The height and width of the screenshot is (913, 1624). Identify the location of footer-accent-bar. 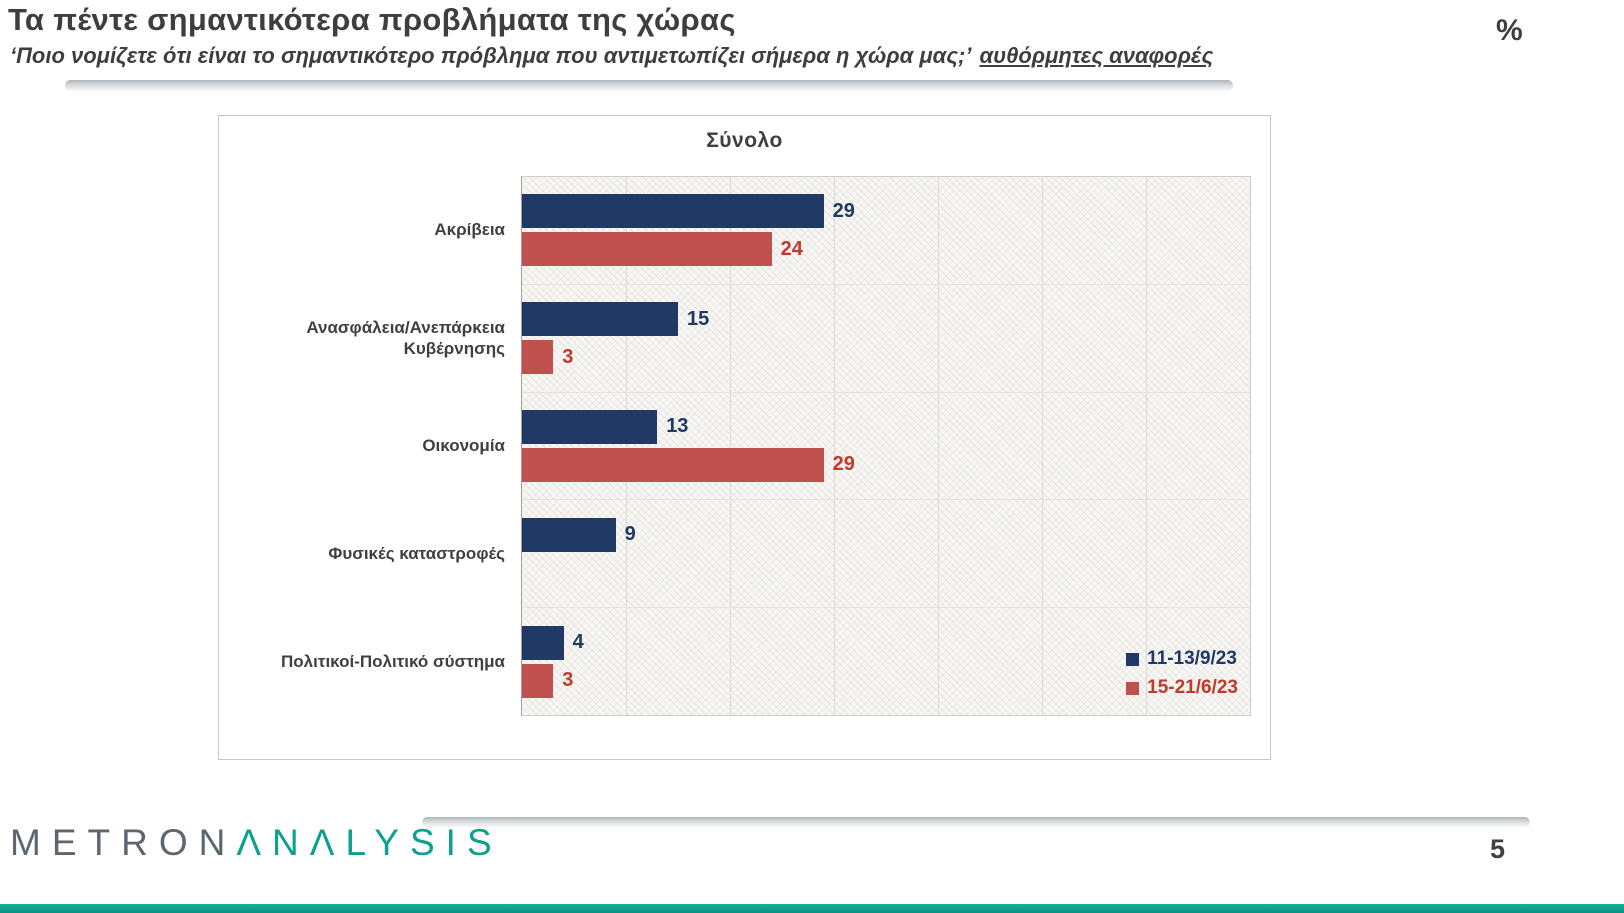
(812, 908).